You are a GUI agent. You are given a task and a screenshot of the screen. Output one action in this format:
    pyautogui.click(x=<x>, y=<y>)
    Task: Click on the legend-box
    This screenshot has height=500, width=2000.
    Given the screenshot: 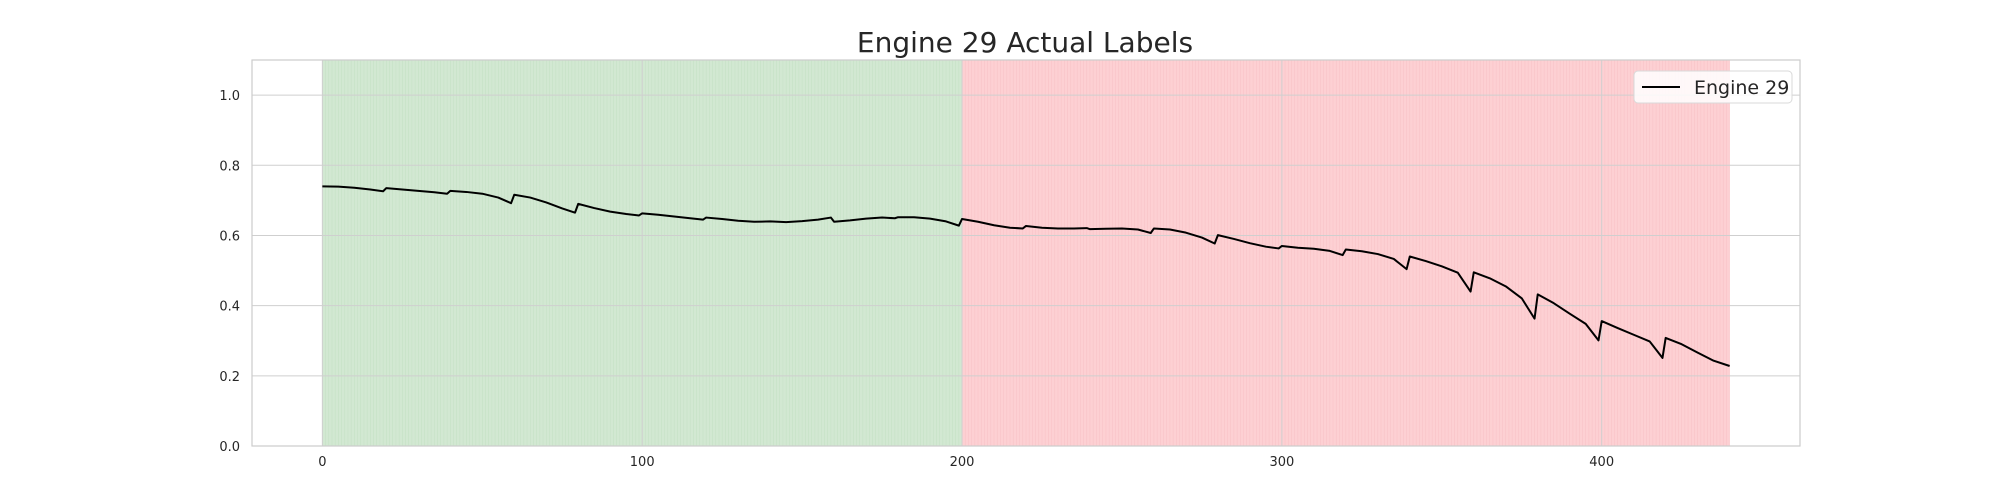 What is the action you would take?
    pyautogui.click(x=1713, y=87)
    